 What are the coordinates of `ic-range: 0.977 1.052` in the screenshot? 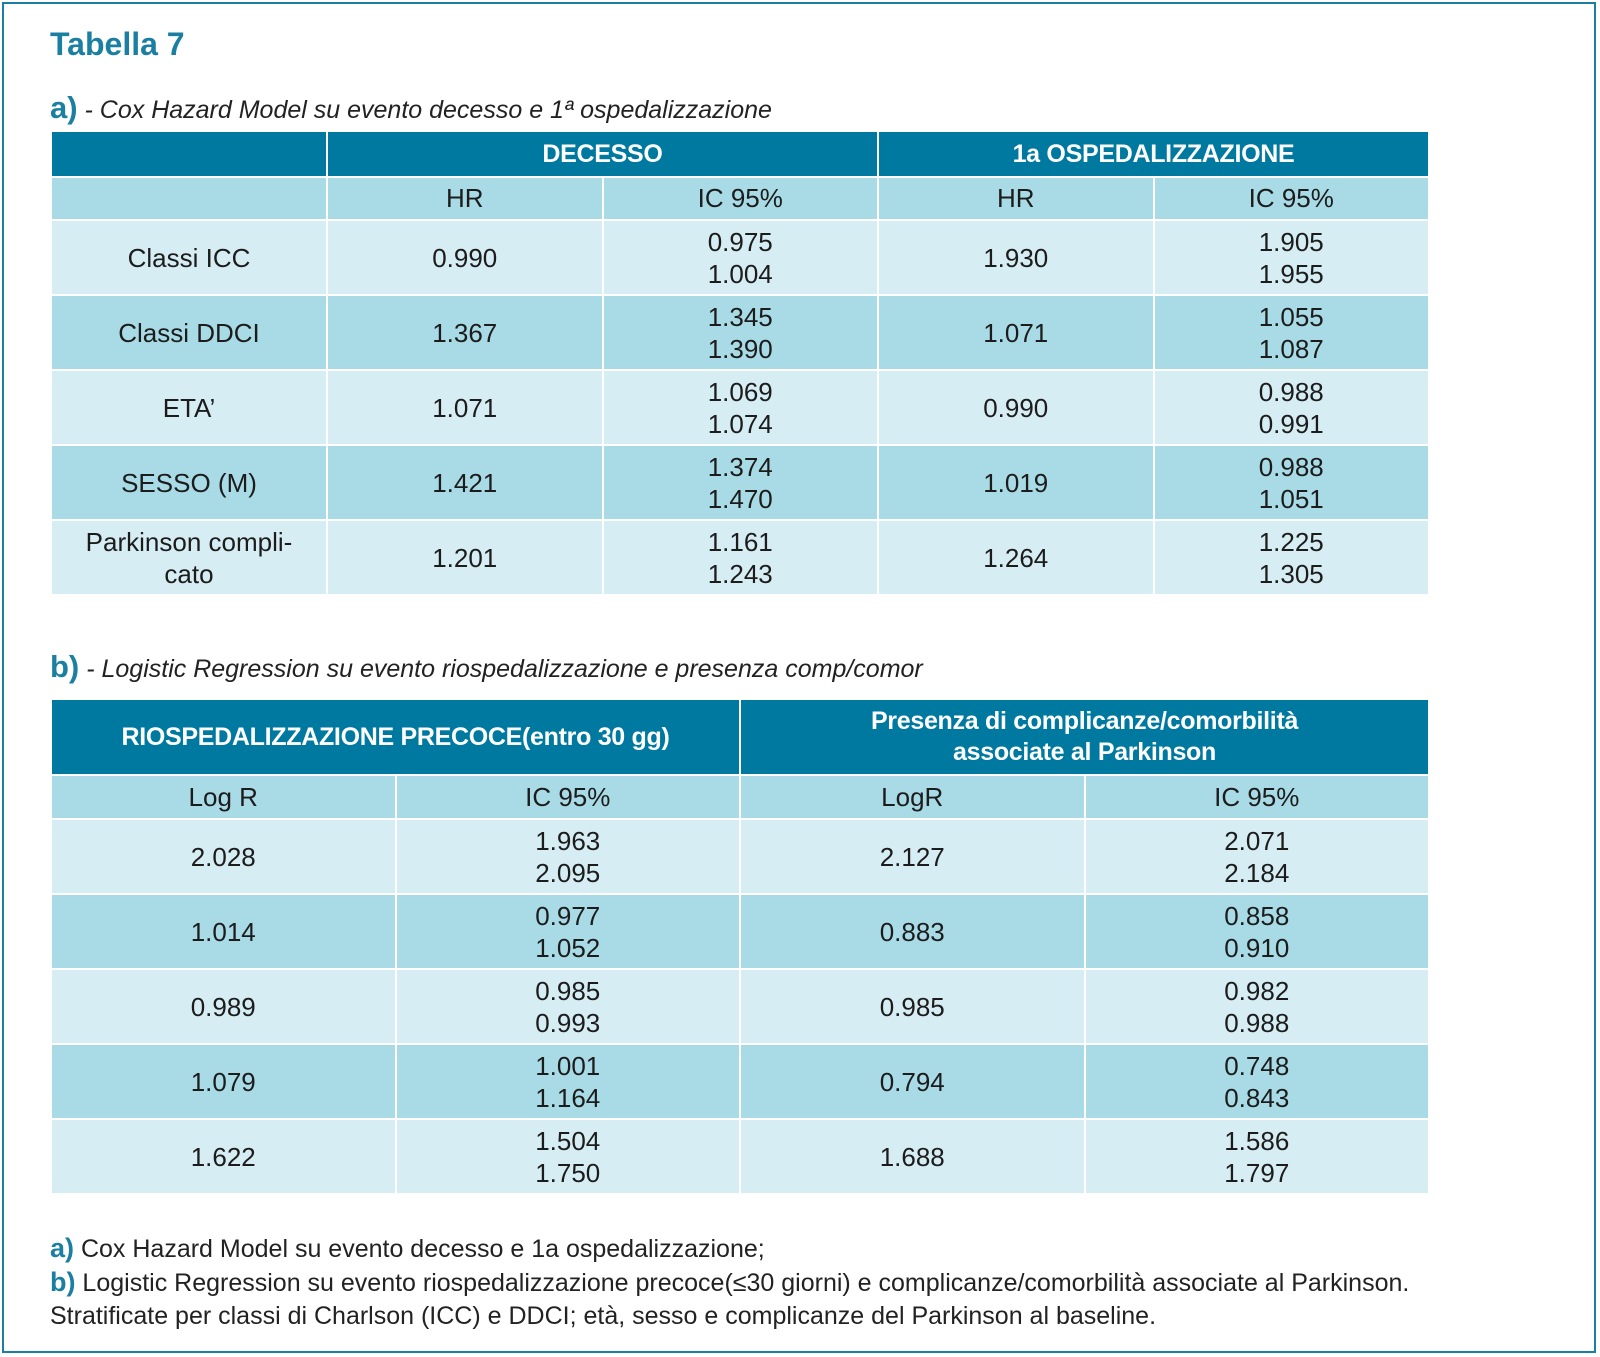 It's located at (567, 931).